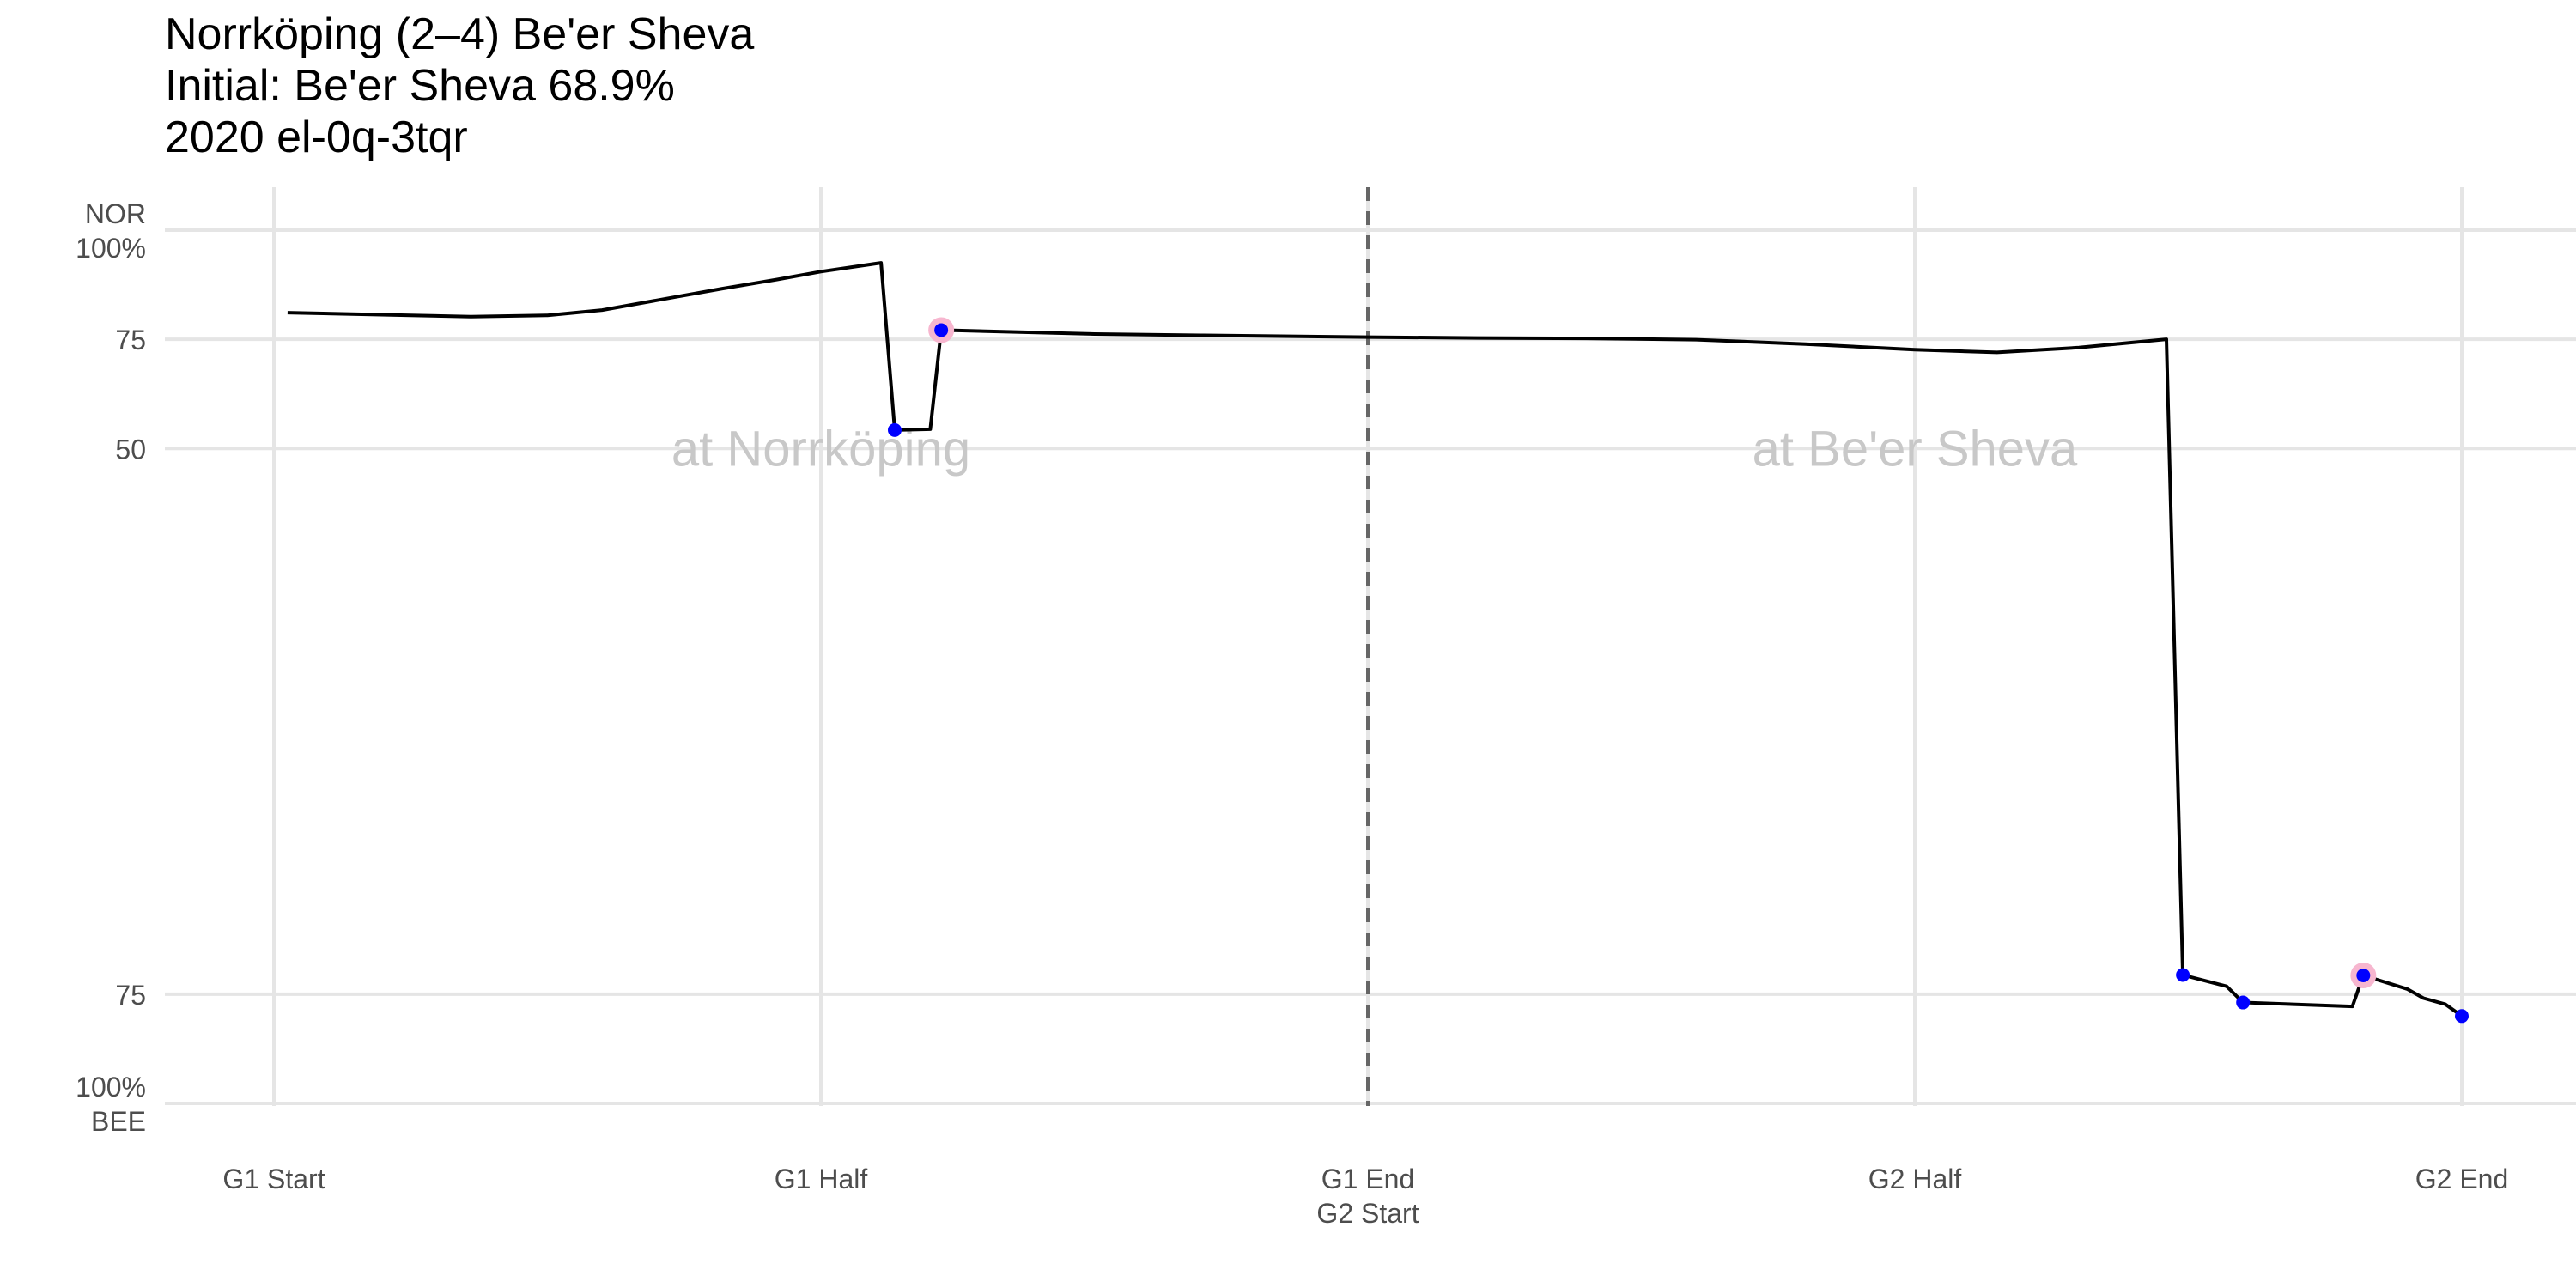  I want to click on x-tick-label-1: G1 Half, so click(821, 1178).